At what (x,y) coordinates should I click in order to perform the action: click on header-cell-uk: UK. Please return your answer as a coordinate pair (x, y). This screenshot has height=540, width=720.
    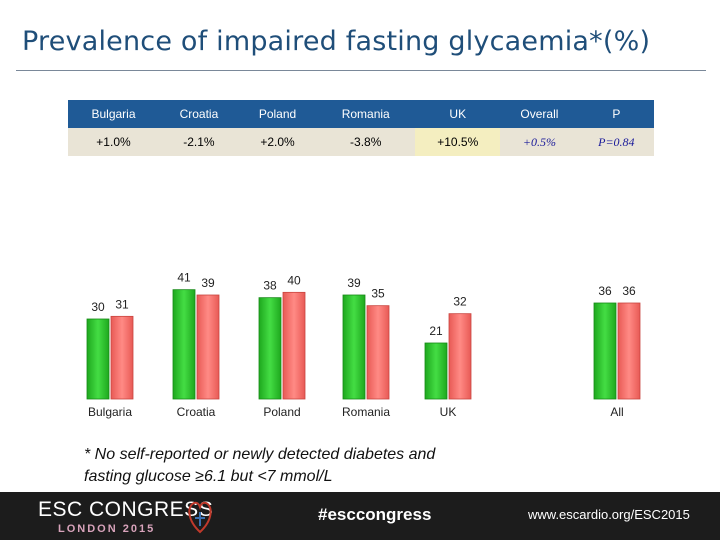
    Looking at the image, I should click on (458, 114).